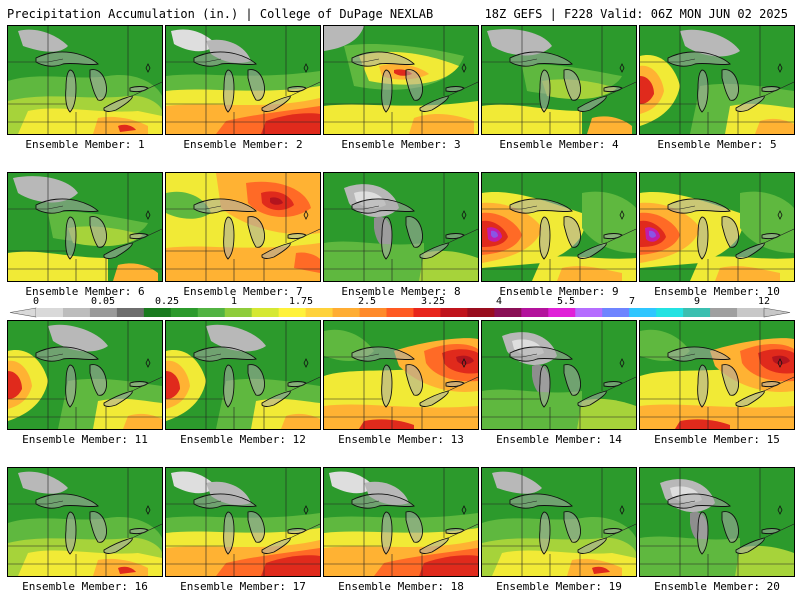  I want to click on ensemble-member-panel: Ensemble Member: 14, so click(559, 385).